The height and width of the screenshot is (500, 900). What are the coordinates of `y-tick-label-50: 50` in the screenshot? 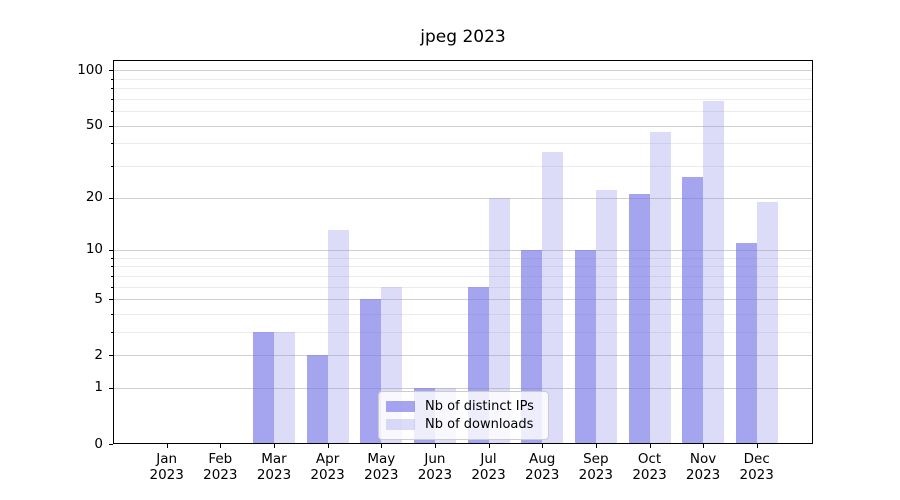 It's located at (94, 125).